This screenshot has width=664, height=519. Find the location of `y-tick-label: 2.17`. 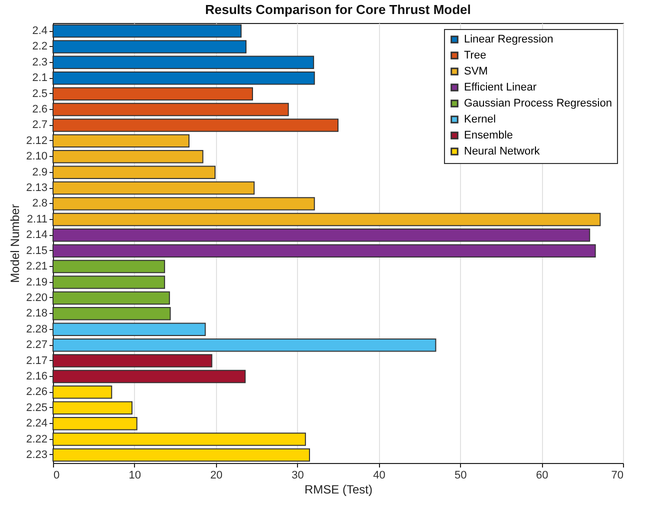

y-tick-label: 2.17 is located at coordinates (37, 360).